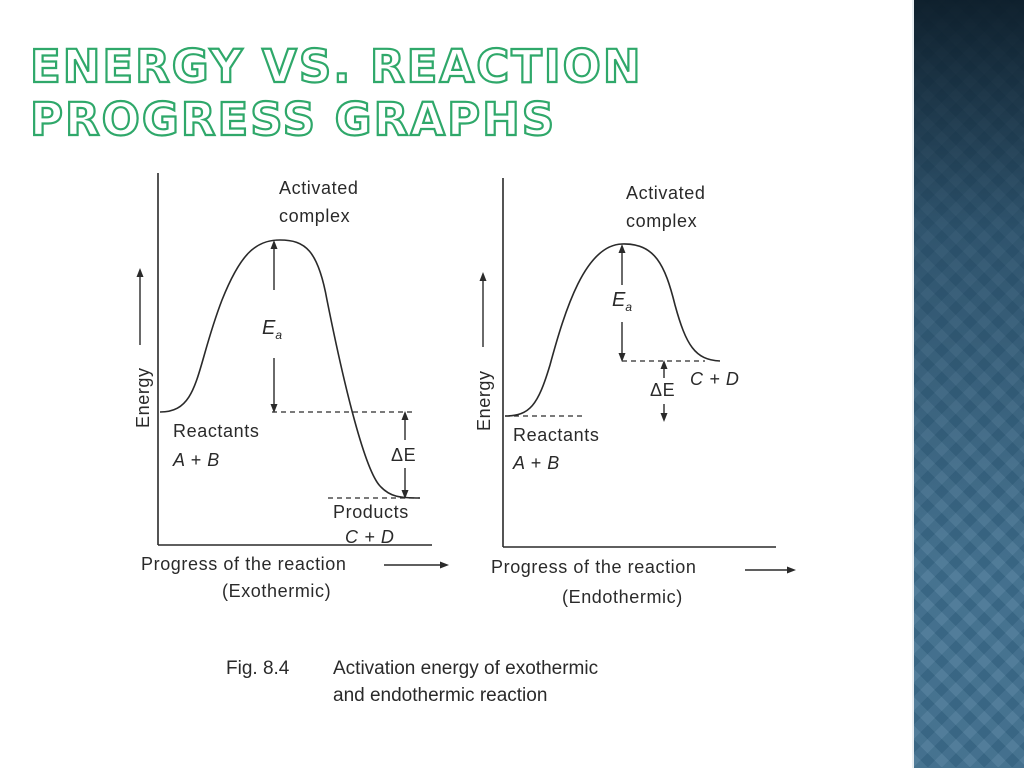 This screenshot has width=1024, height=768. What do you see at coordinates (556, 435) in the screenshot?
I see `endo-reactants-label: Reactants` at bounding box center [556, 435].